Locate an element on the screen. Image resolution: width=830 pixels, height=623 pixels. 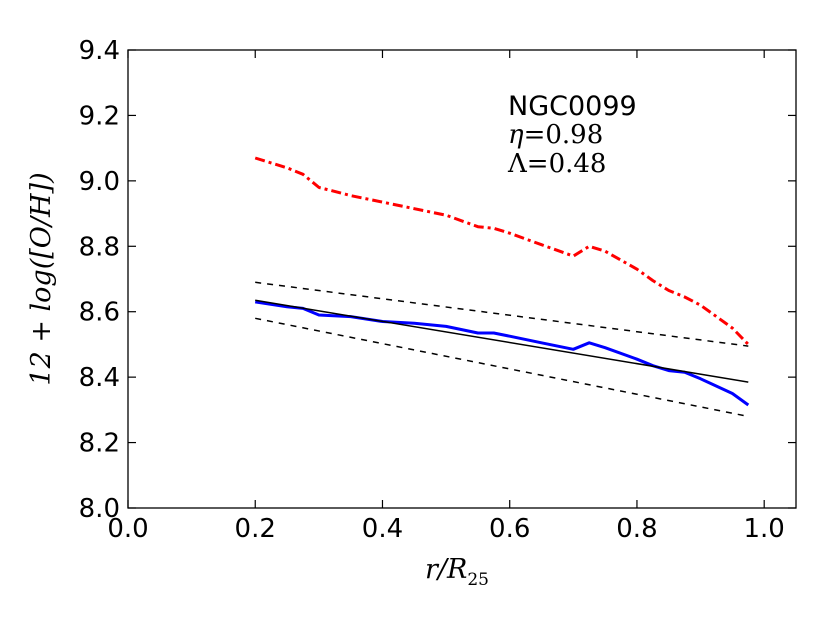
x-tick-label: 0.6 is located at coordinates (509, 529).